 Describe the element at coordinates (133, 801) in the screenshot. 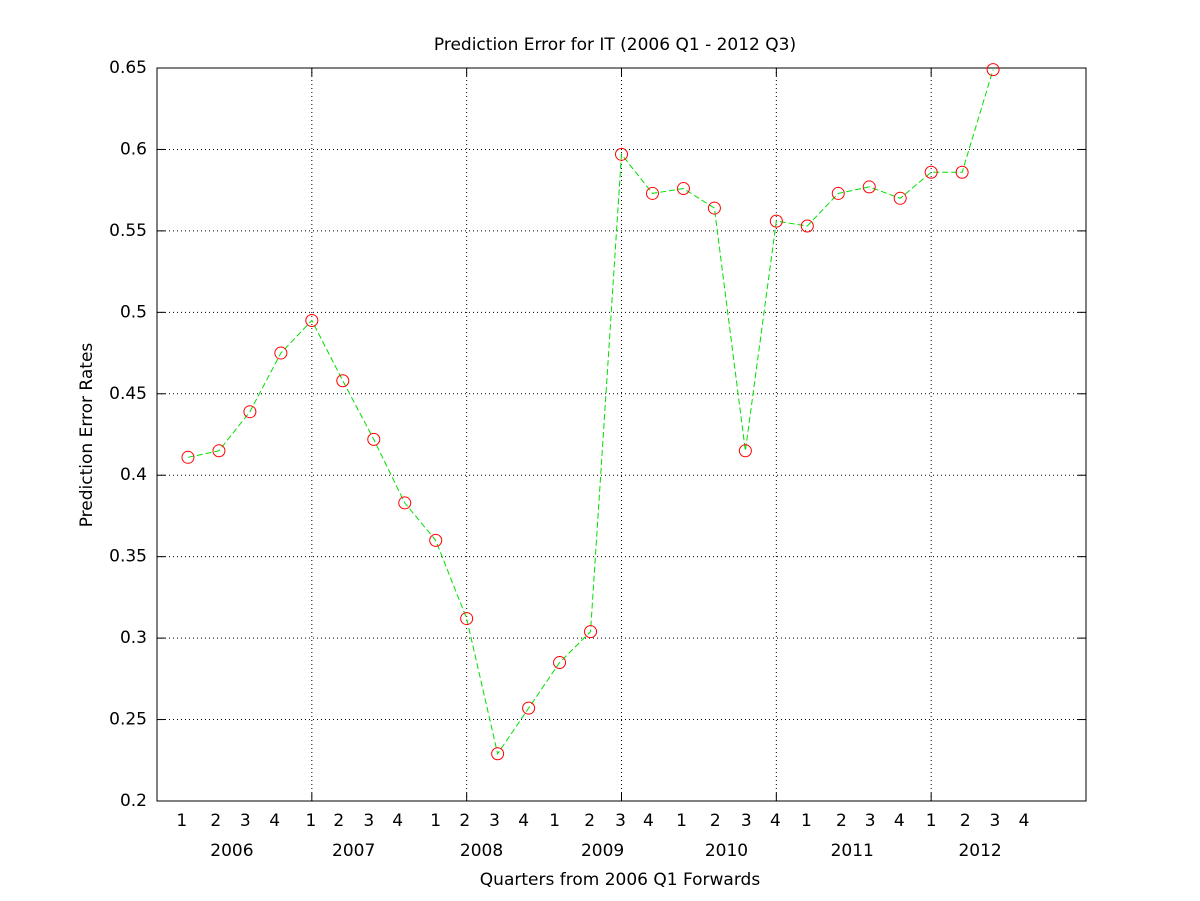

I see `y-tick-label: 0.2` at that location.